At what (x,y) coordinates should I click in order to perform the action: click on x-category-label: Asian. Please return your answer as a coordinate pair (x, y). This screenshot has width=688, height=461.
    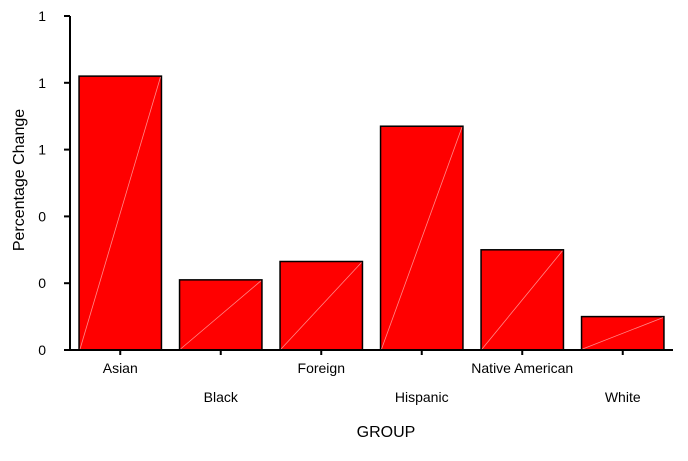
    Looking at the image, I should click on (120, 368).